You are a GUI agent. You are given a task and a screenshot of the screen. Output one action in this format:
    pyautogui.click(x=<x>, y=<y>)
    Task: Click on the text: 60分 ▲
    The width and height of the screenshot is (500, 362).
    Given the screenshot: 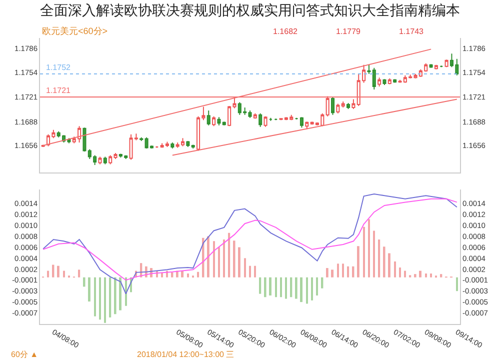 What is the action you would take?
    pyautogui.click(x=24, y=354)
    